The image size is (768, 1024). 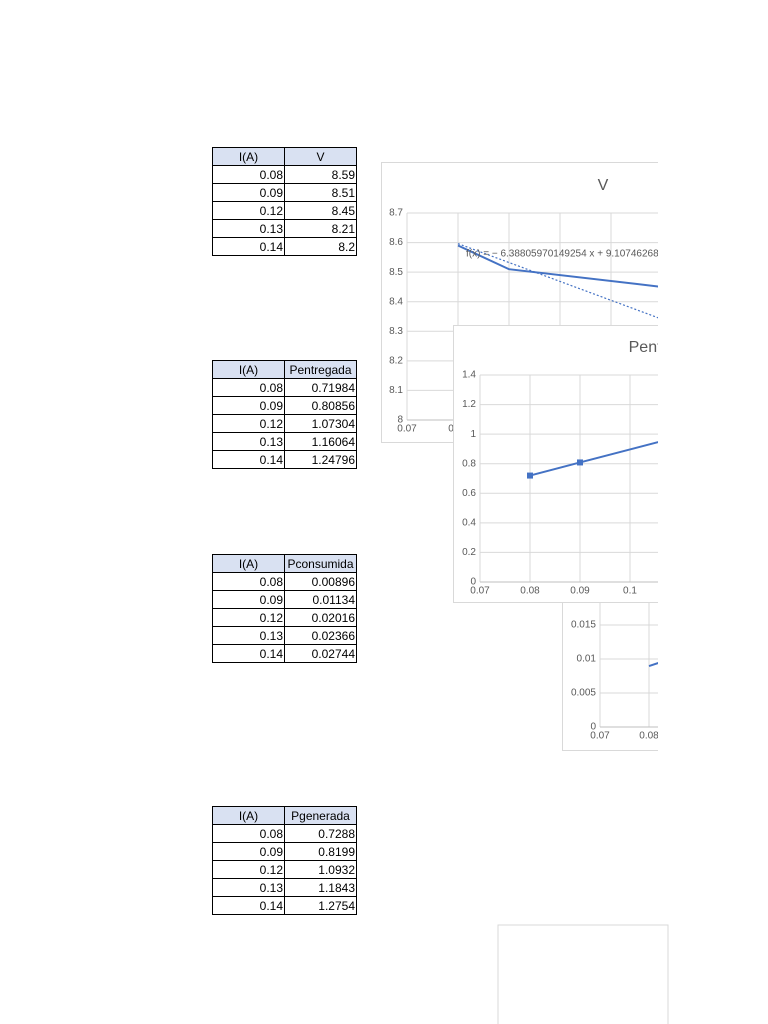 What do you see at coordinates (396, 331) in the screenshot?
I see `y-tick-label: 8.3` at bounding box center [396, 331].